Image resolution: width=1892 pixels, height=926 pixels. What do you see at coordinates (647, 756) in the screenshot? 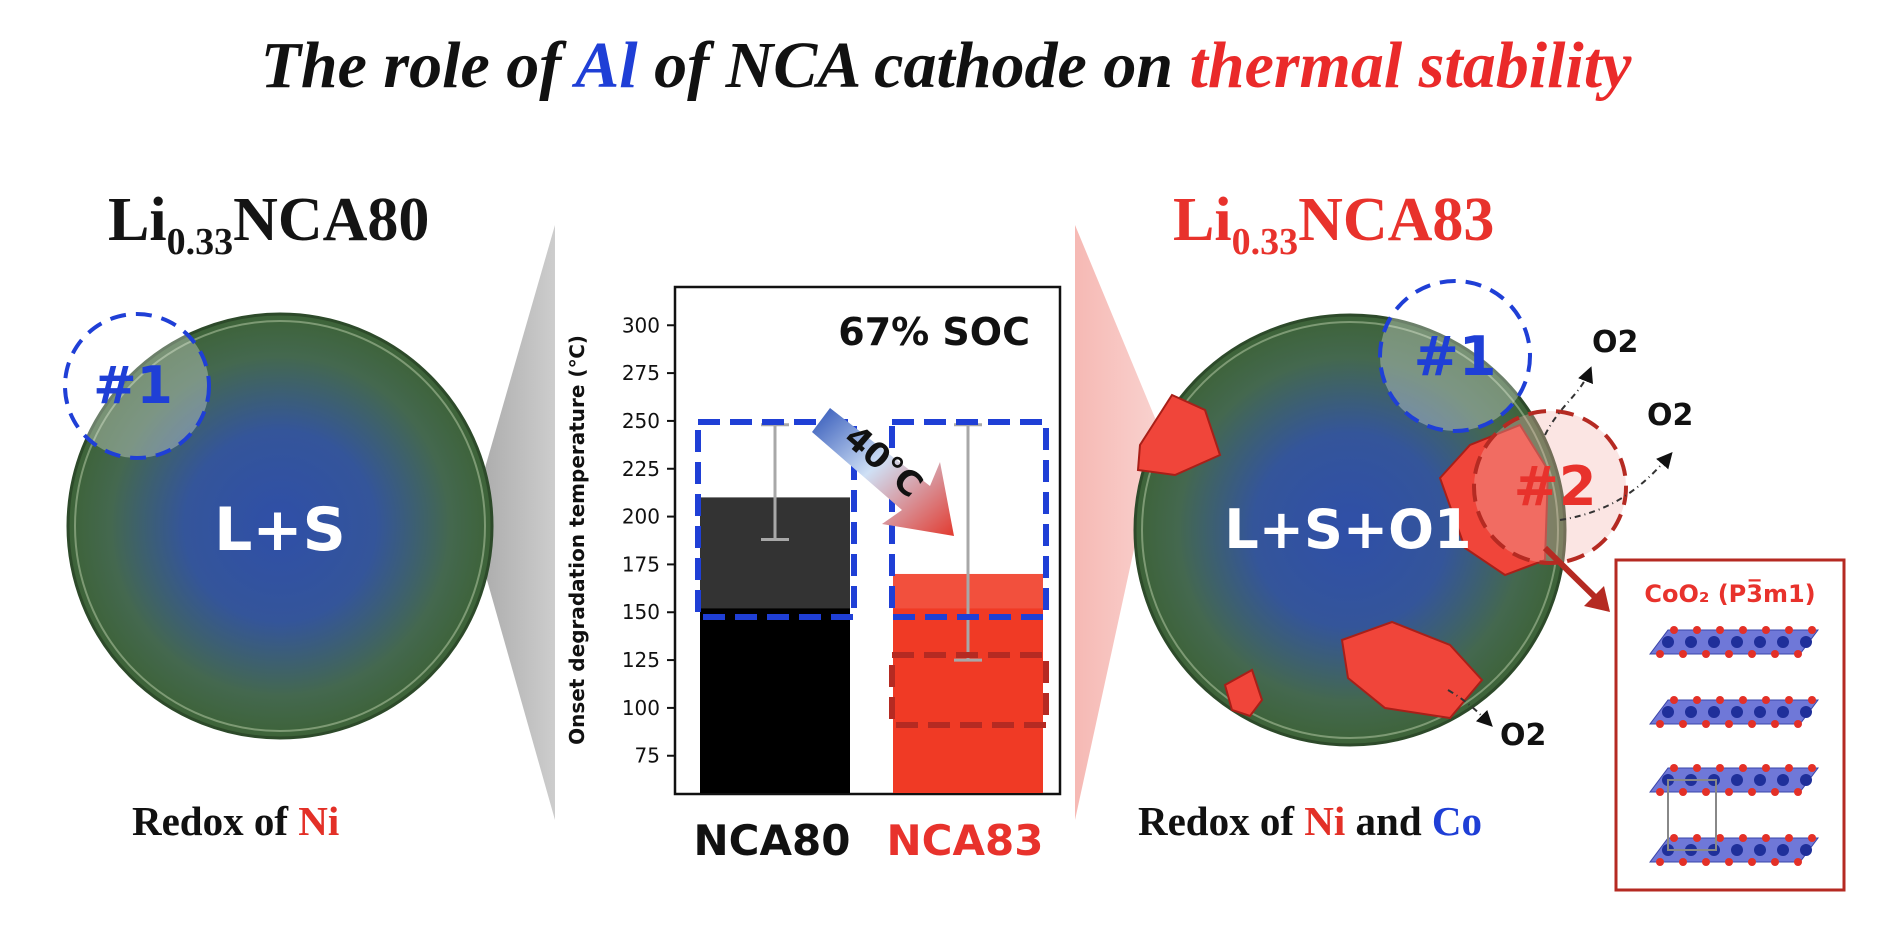
I see `y-tick-label: 75` at bounding box center [647, 756].